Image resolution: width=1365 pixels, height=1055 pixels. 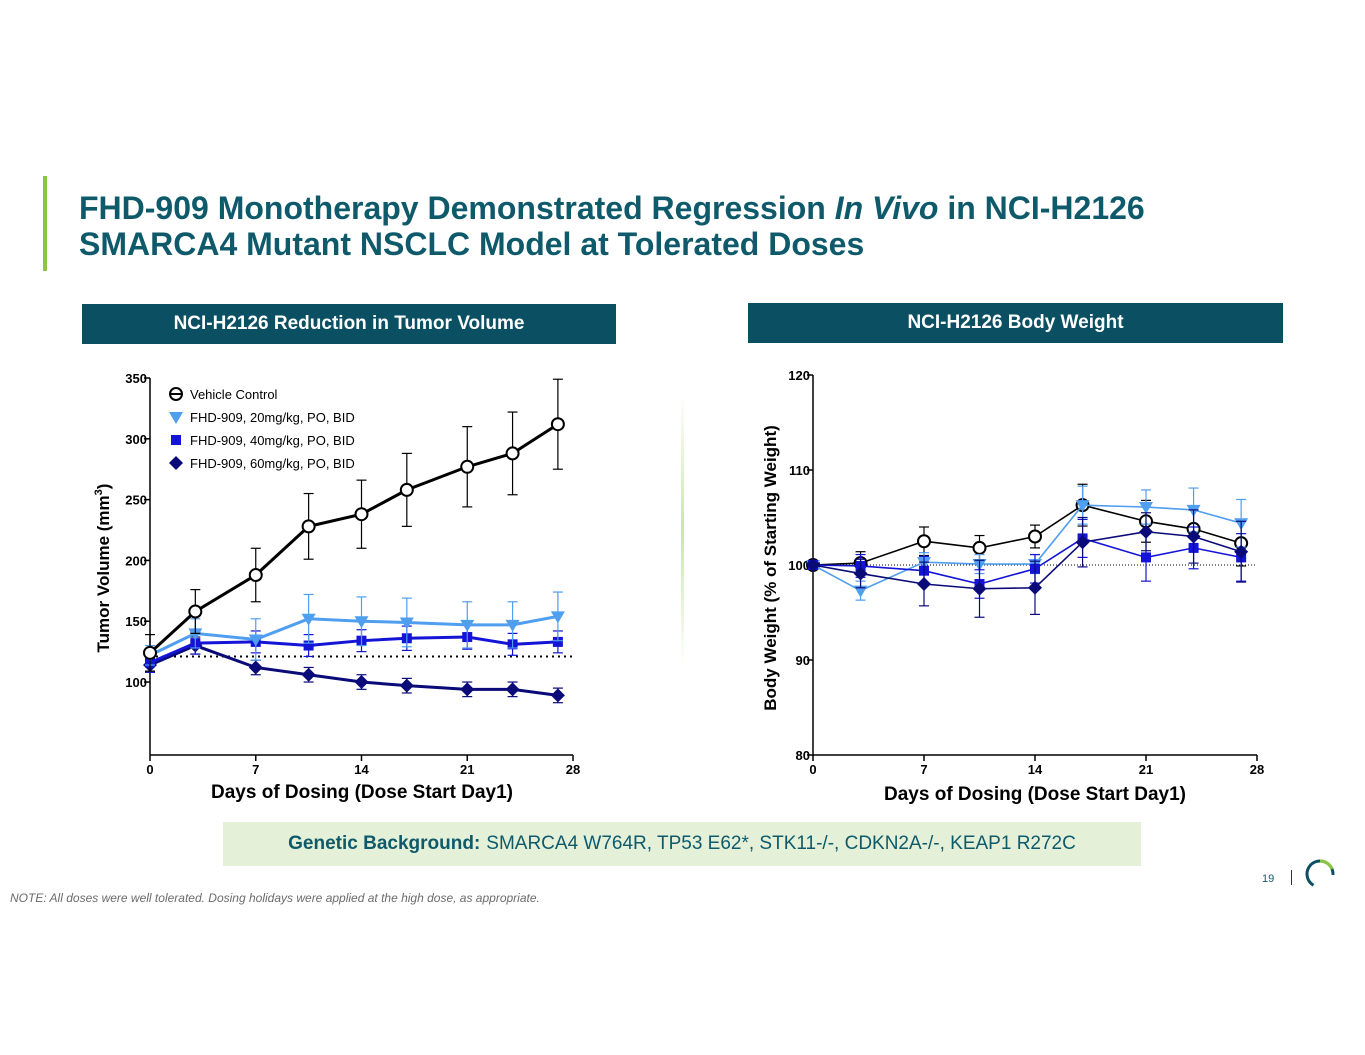 What do you see at coordinates (1035, 769) in the screenshot?
I see `weight-x-tick-label: 14` at bounding box center [1035, 769].